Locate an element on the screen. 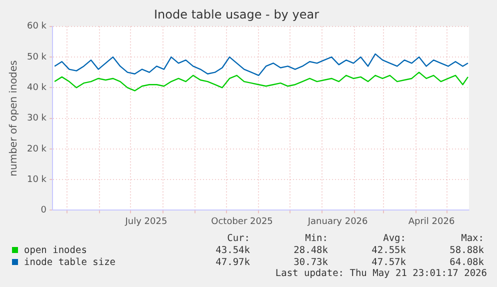 The width and height of the screenshot is (497, 287). x-tick-label: January 2026 is located at coordinates (337, 221).